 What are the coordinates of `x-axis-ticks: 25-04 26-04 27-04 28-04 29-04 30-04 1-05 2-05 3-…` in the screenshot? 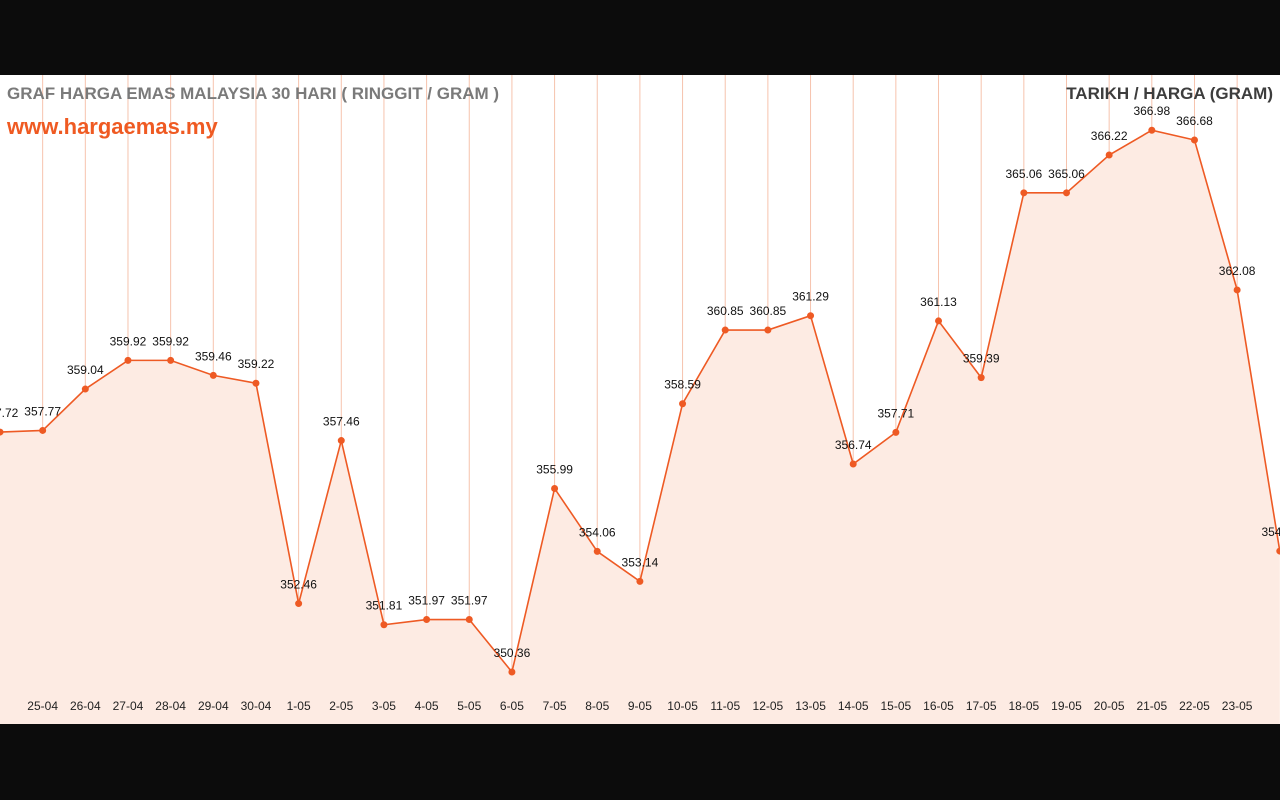 It's located at (639, 706).